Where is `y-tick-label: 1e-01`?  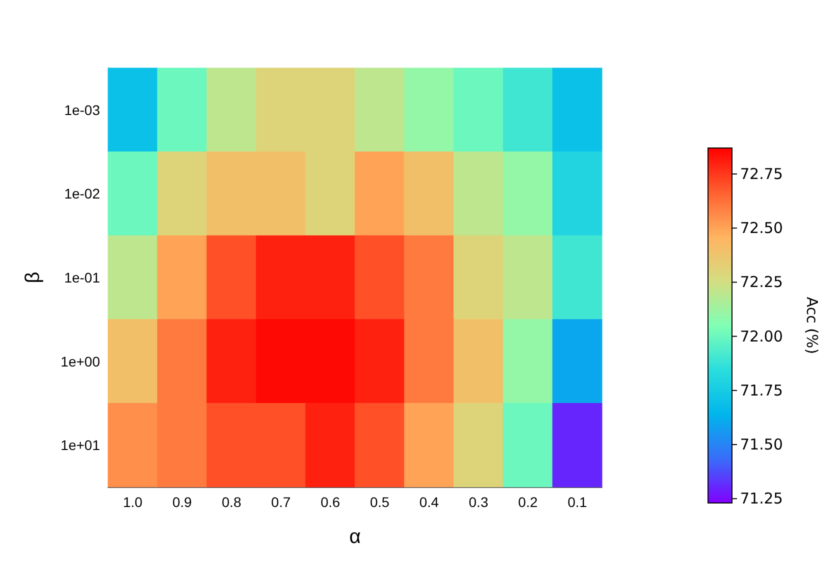 y-tick-label: 1e-01 is located at coordinates (82, 278).